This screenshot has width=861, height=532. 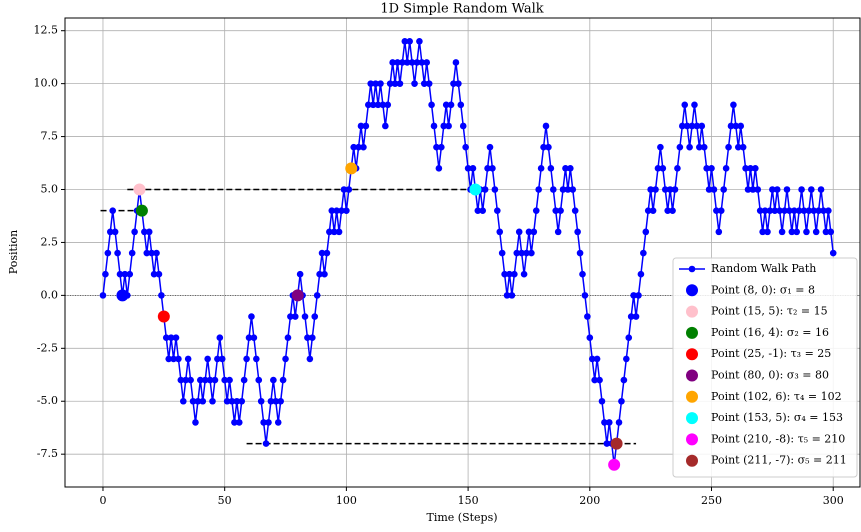 What do you see at coordinates (778, 438) in the screenshot?
I see `legend-label: Point (210, -8): τ₅ = 210` at bounding box center [778, 438].